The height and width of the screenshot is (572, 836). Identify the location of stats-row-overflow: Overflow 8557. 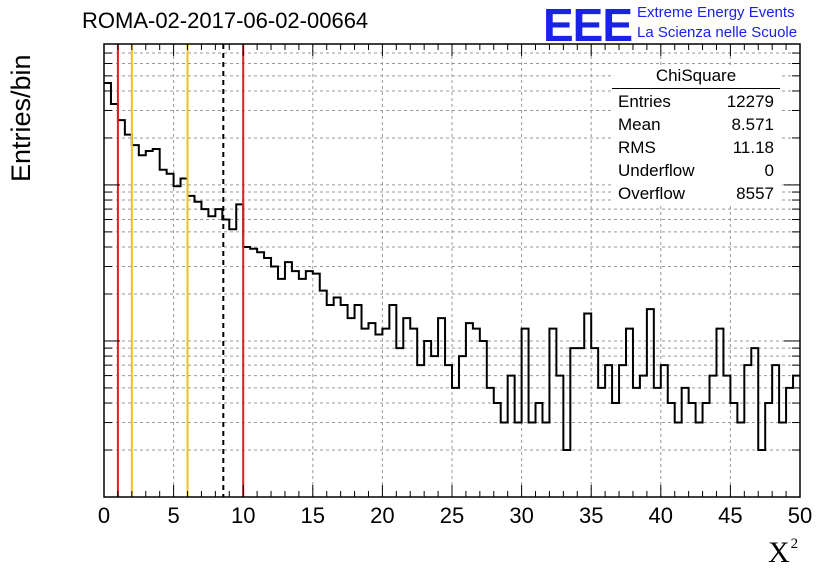
(696, 193).